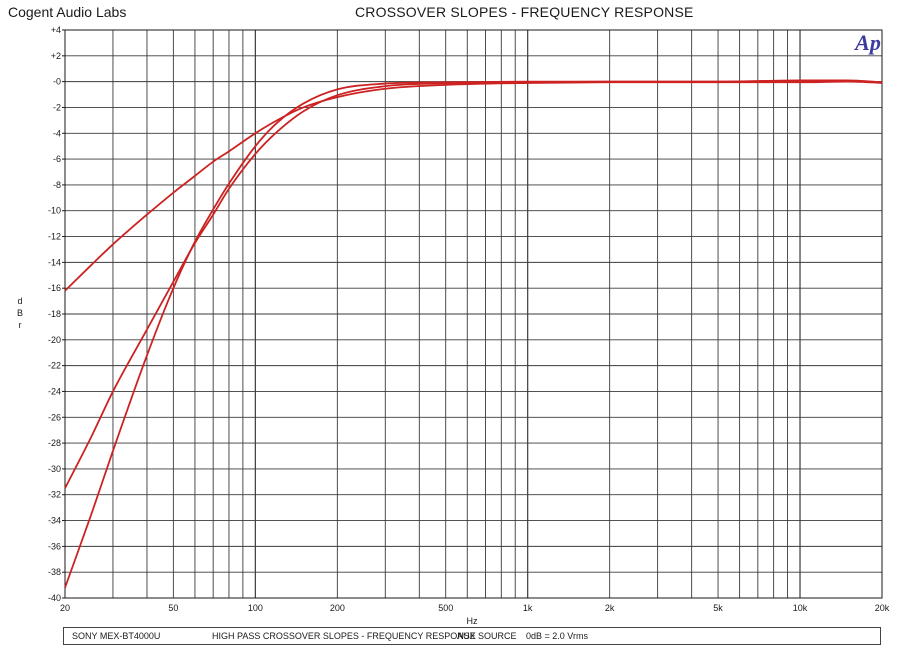  What do you see at coordinates (57, 133) in the screenshot?
I see `y-tick-label: -4` at bounding box center [57, 133].